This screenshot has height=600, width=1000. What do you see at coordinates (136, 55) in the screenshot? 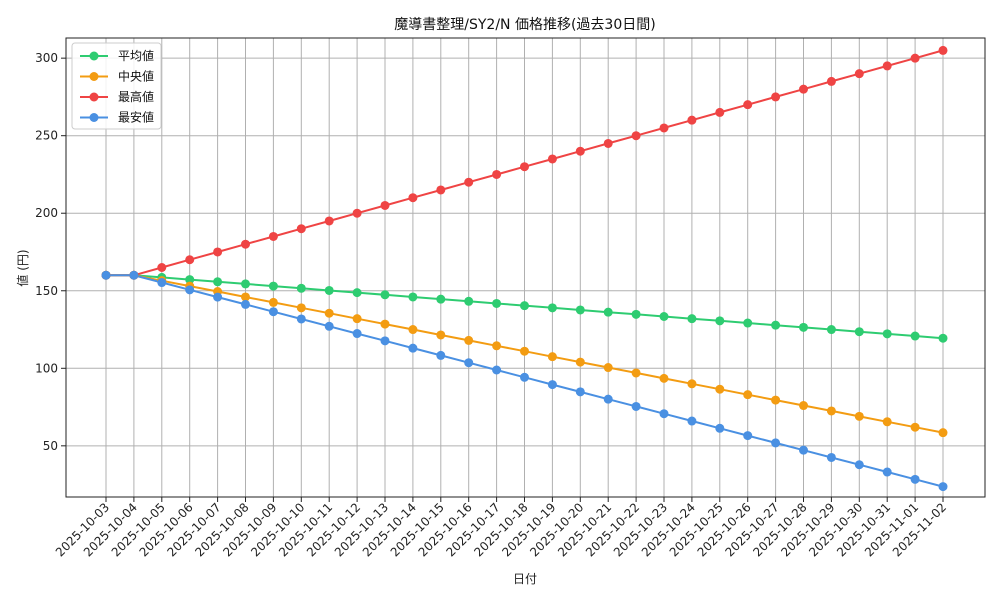
I see `legend-label: 平均値` at bounding box center [136, 55].